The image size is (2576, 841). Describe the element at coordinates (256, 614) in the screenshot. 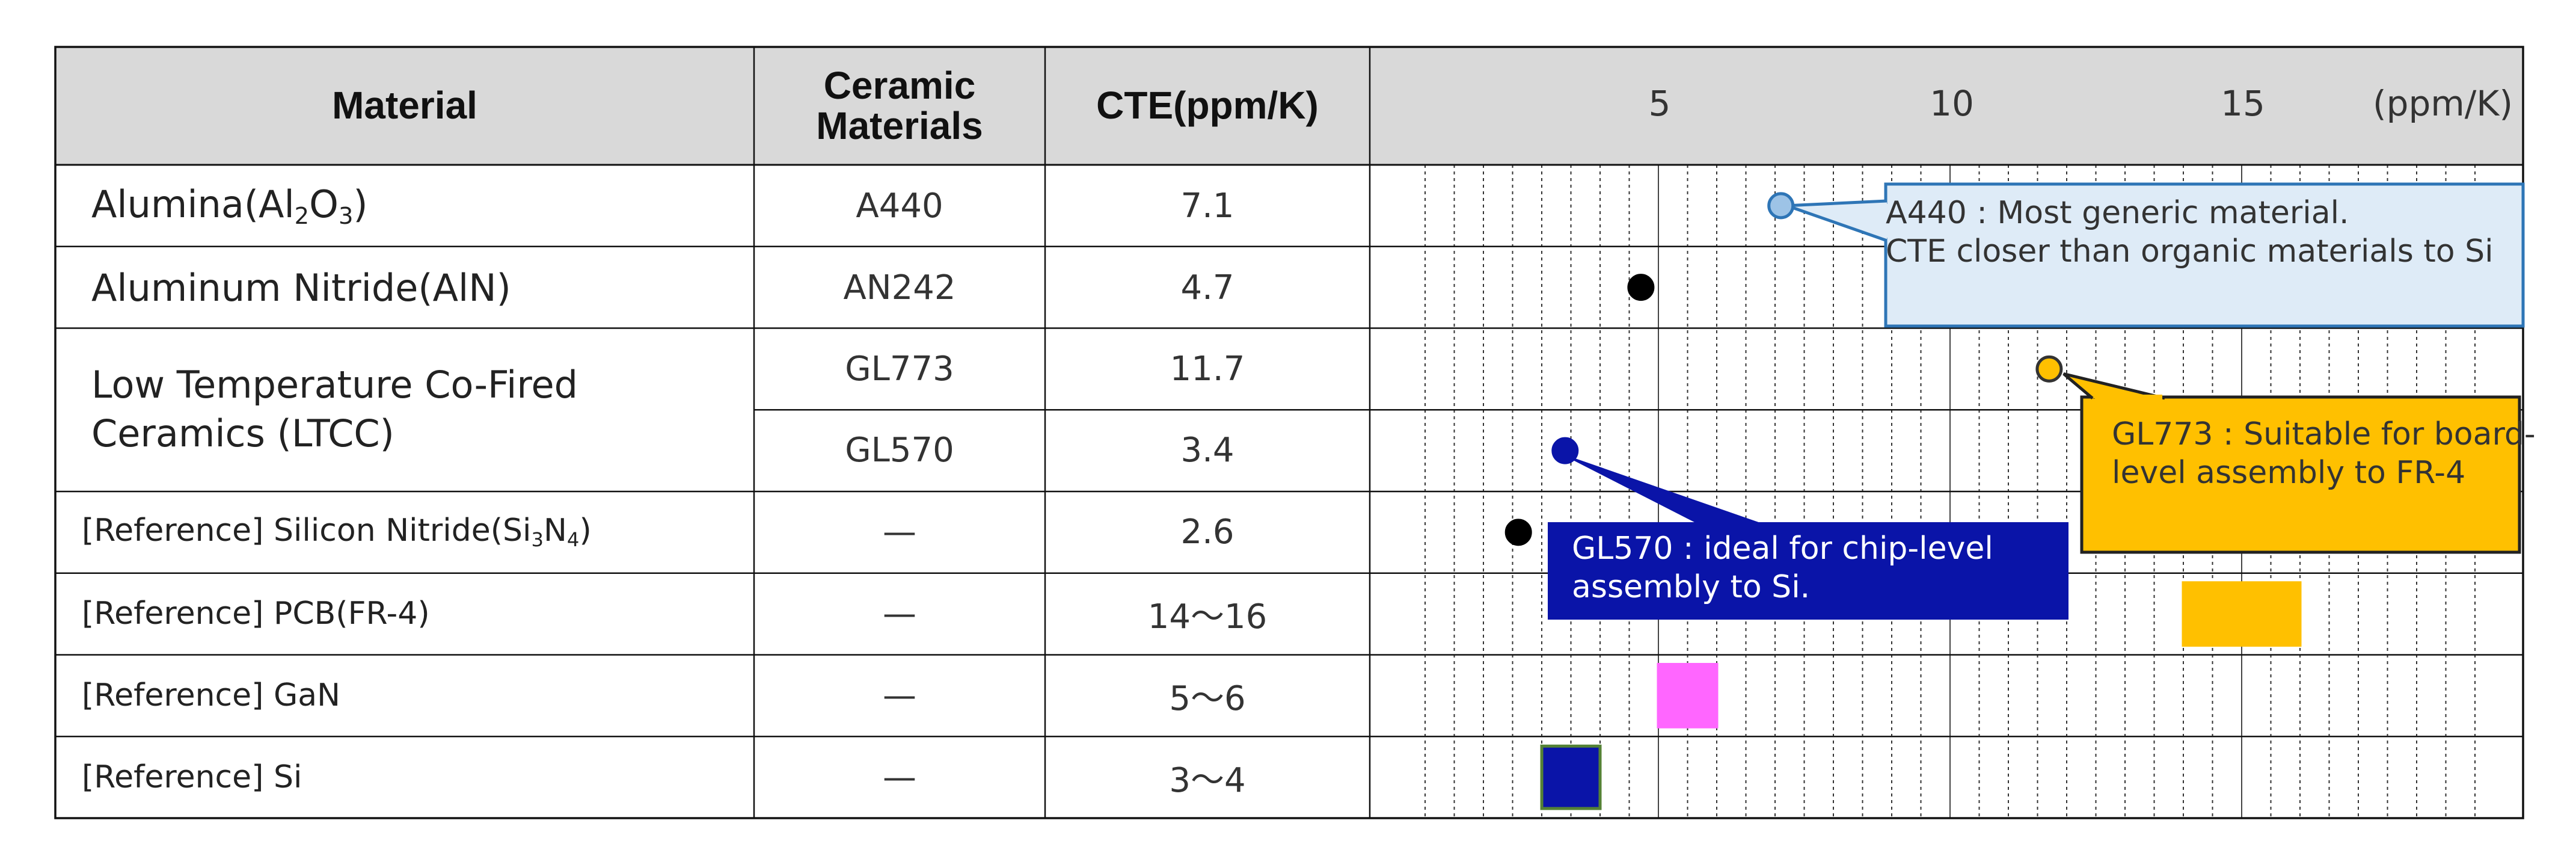

I see `material-pcb: [Reference] PCB(FR-4)` at that location.